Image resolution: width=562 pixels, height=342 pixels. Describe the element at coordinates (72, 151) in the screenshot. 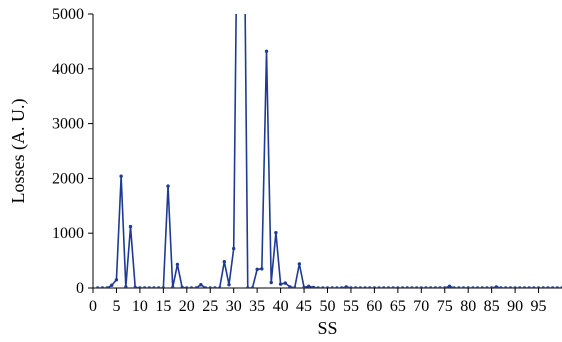

I see `y-ticks: 0 1000 2000 3000 4000 5000` at that location.